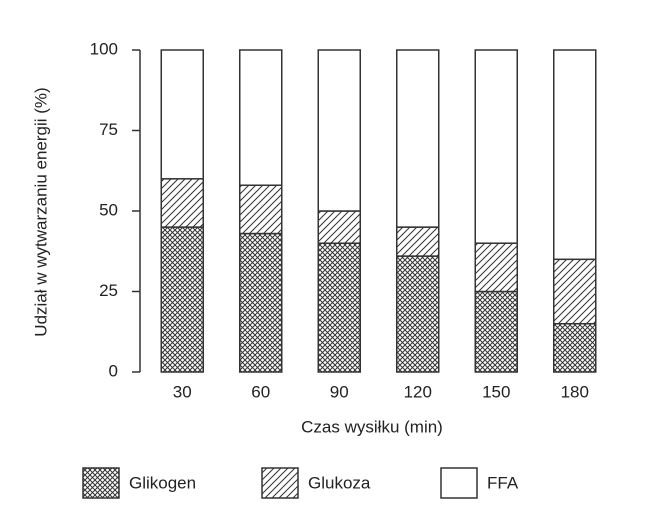  Describe the element at coordinates (260, 391) in the screenshot. I see `x-tick-label: 60` at that location.